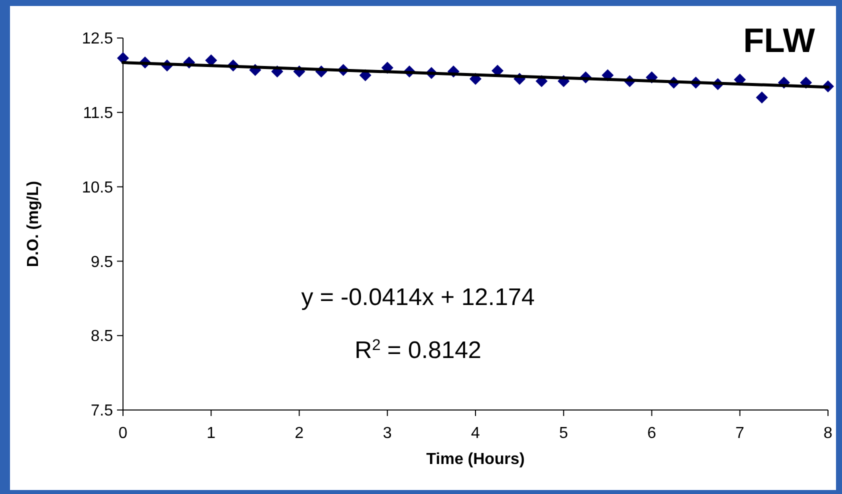 This screenshot has height=494, width=842. I want to click on x-tick-label: 3, so click(387, 433).